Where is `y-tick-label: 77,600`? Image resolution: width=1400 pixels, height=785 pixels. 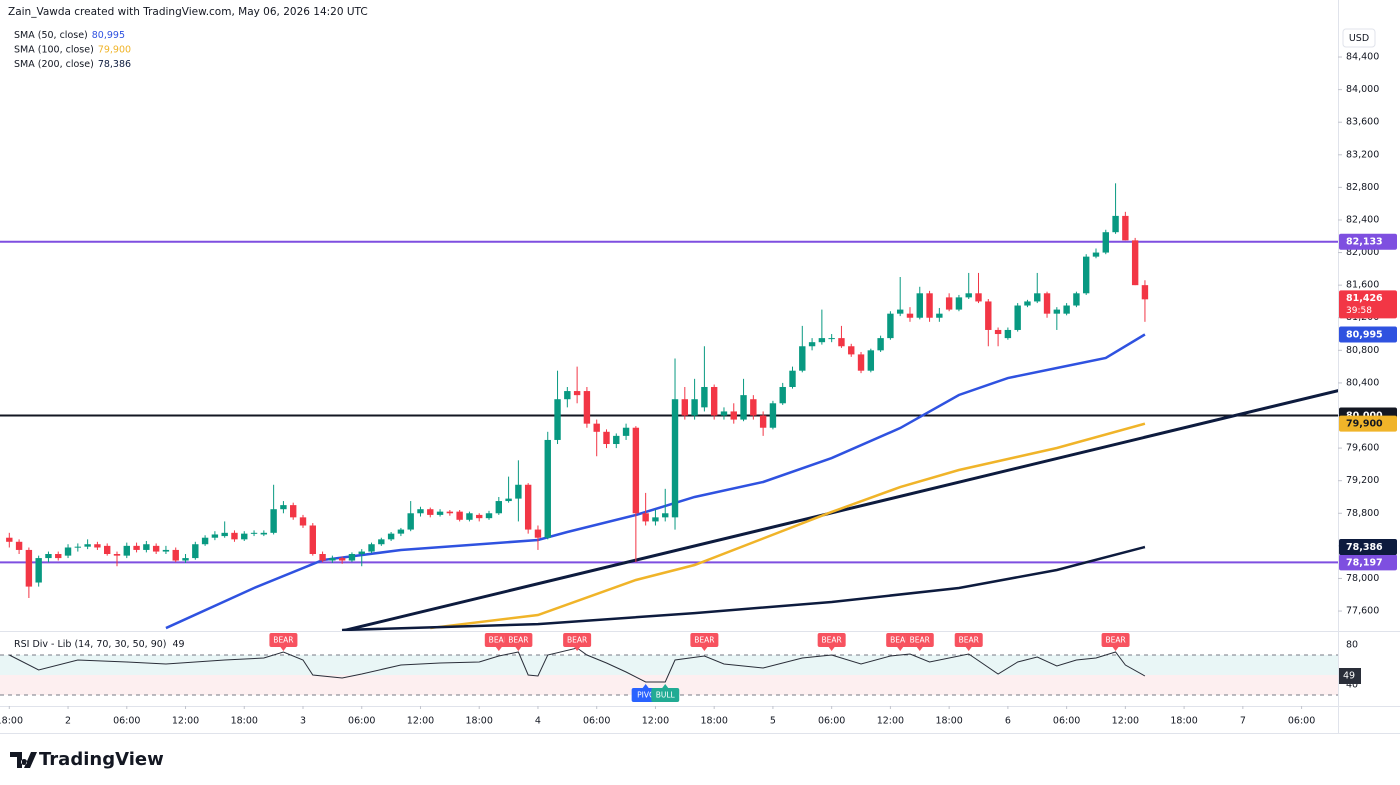 y-tick-label: 77,600 is located at coordinates (1362, 611).